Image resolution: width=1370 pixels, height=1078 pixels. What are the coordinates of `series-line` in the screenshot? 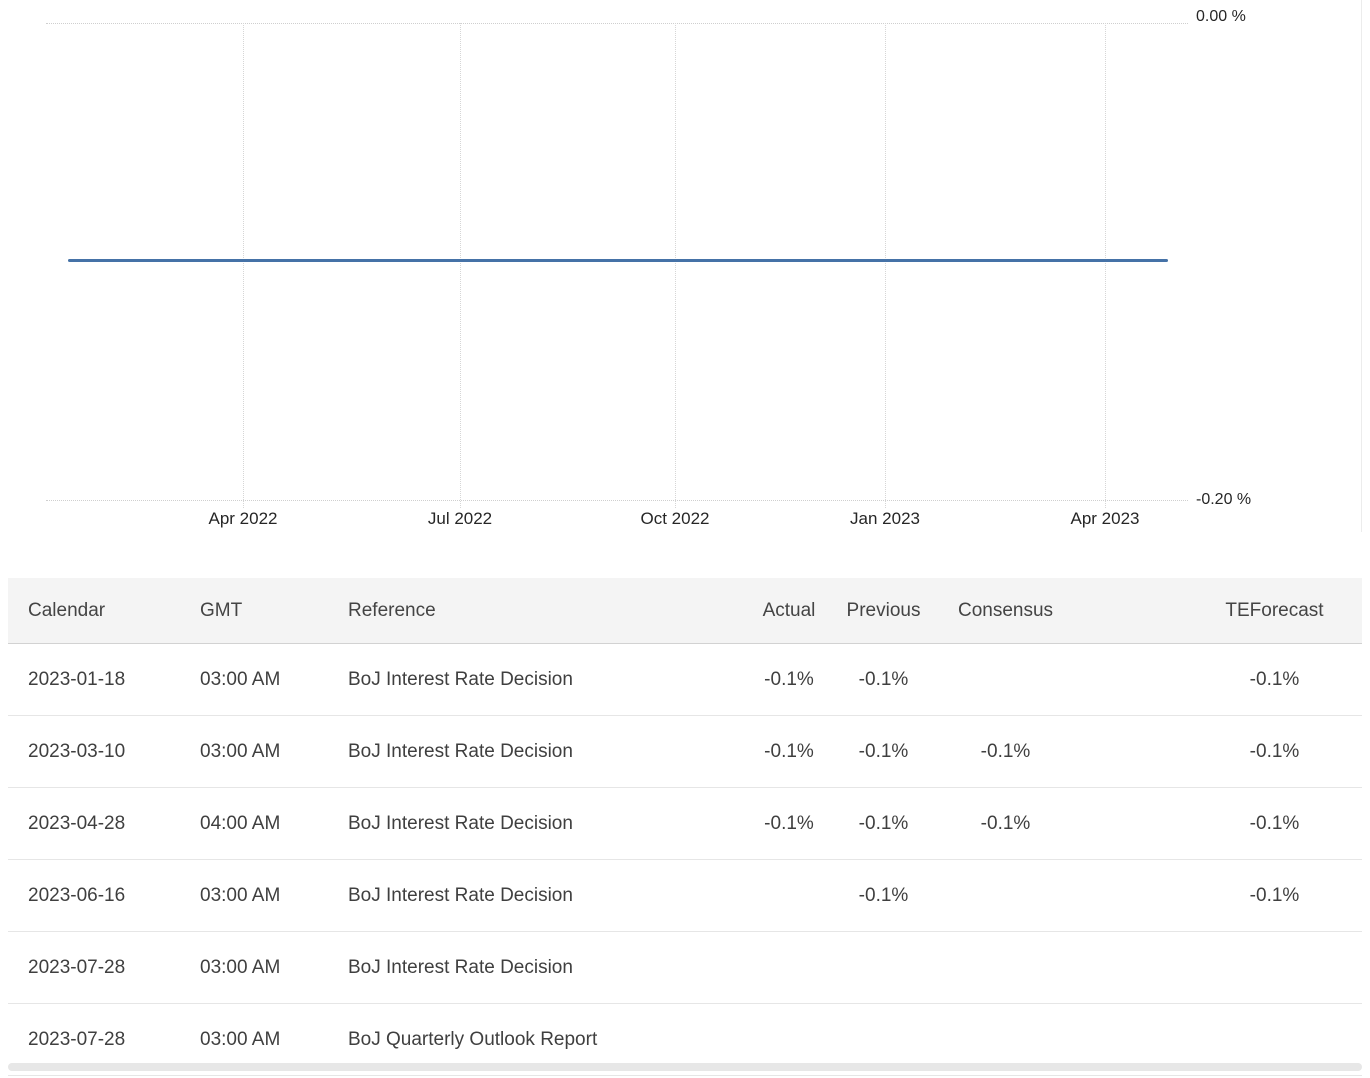 It's located at (618, 260).